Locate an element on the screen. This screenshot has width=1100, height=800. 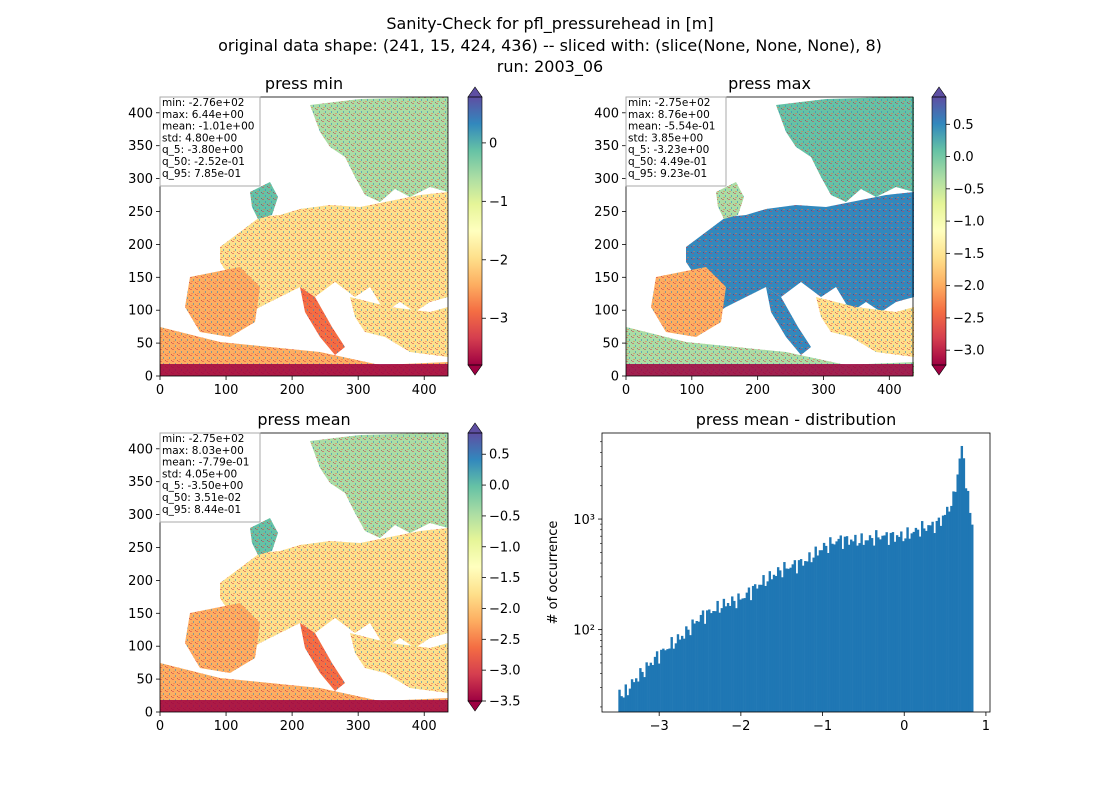
stats-line: mean: -7.79e-01 is located at coordinates (205, 463).